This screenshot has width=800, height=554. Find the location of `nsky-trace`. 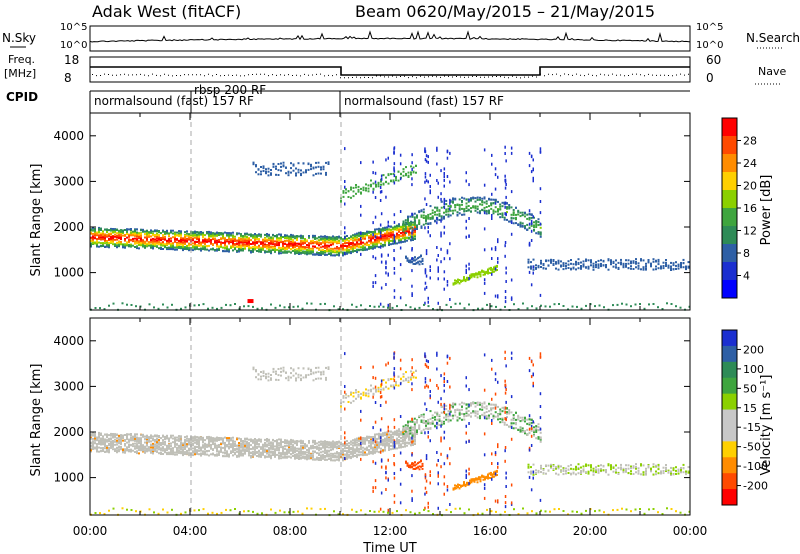

nsky-trace is located at coordinates (390, 36).